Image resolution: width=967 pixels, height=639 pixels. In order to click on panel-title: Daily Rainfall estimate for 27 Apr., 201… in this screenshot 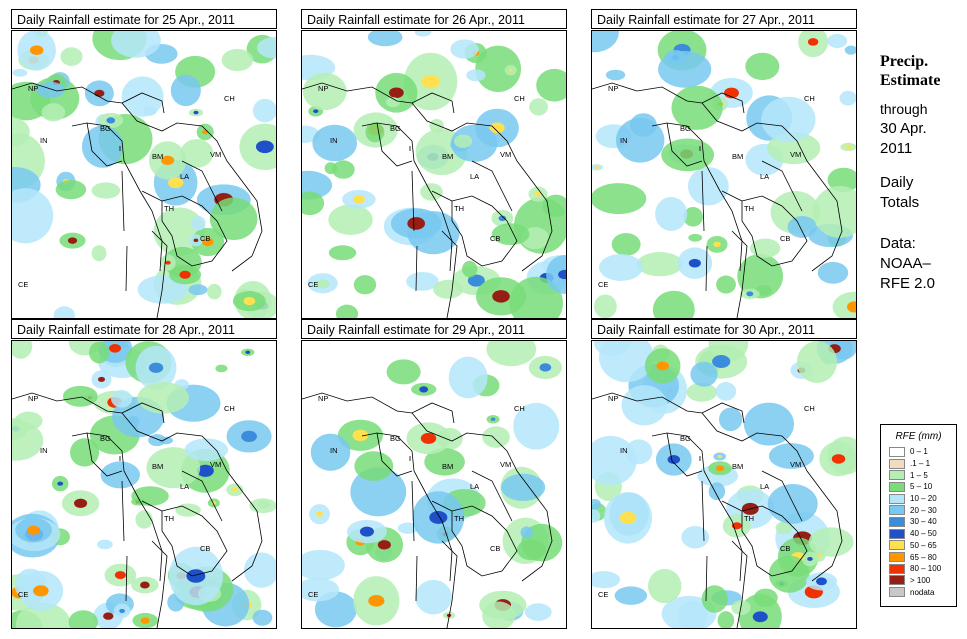, I will do `click(724, 19)`.